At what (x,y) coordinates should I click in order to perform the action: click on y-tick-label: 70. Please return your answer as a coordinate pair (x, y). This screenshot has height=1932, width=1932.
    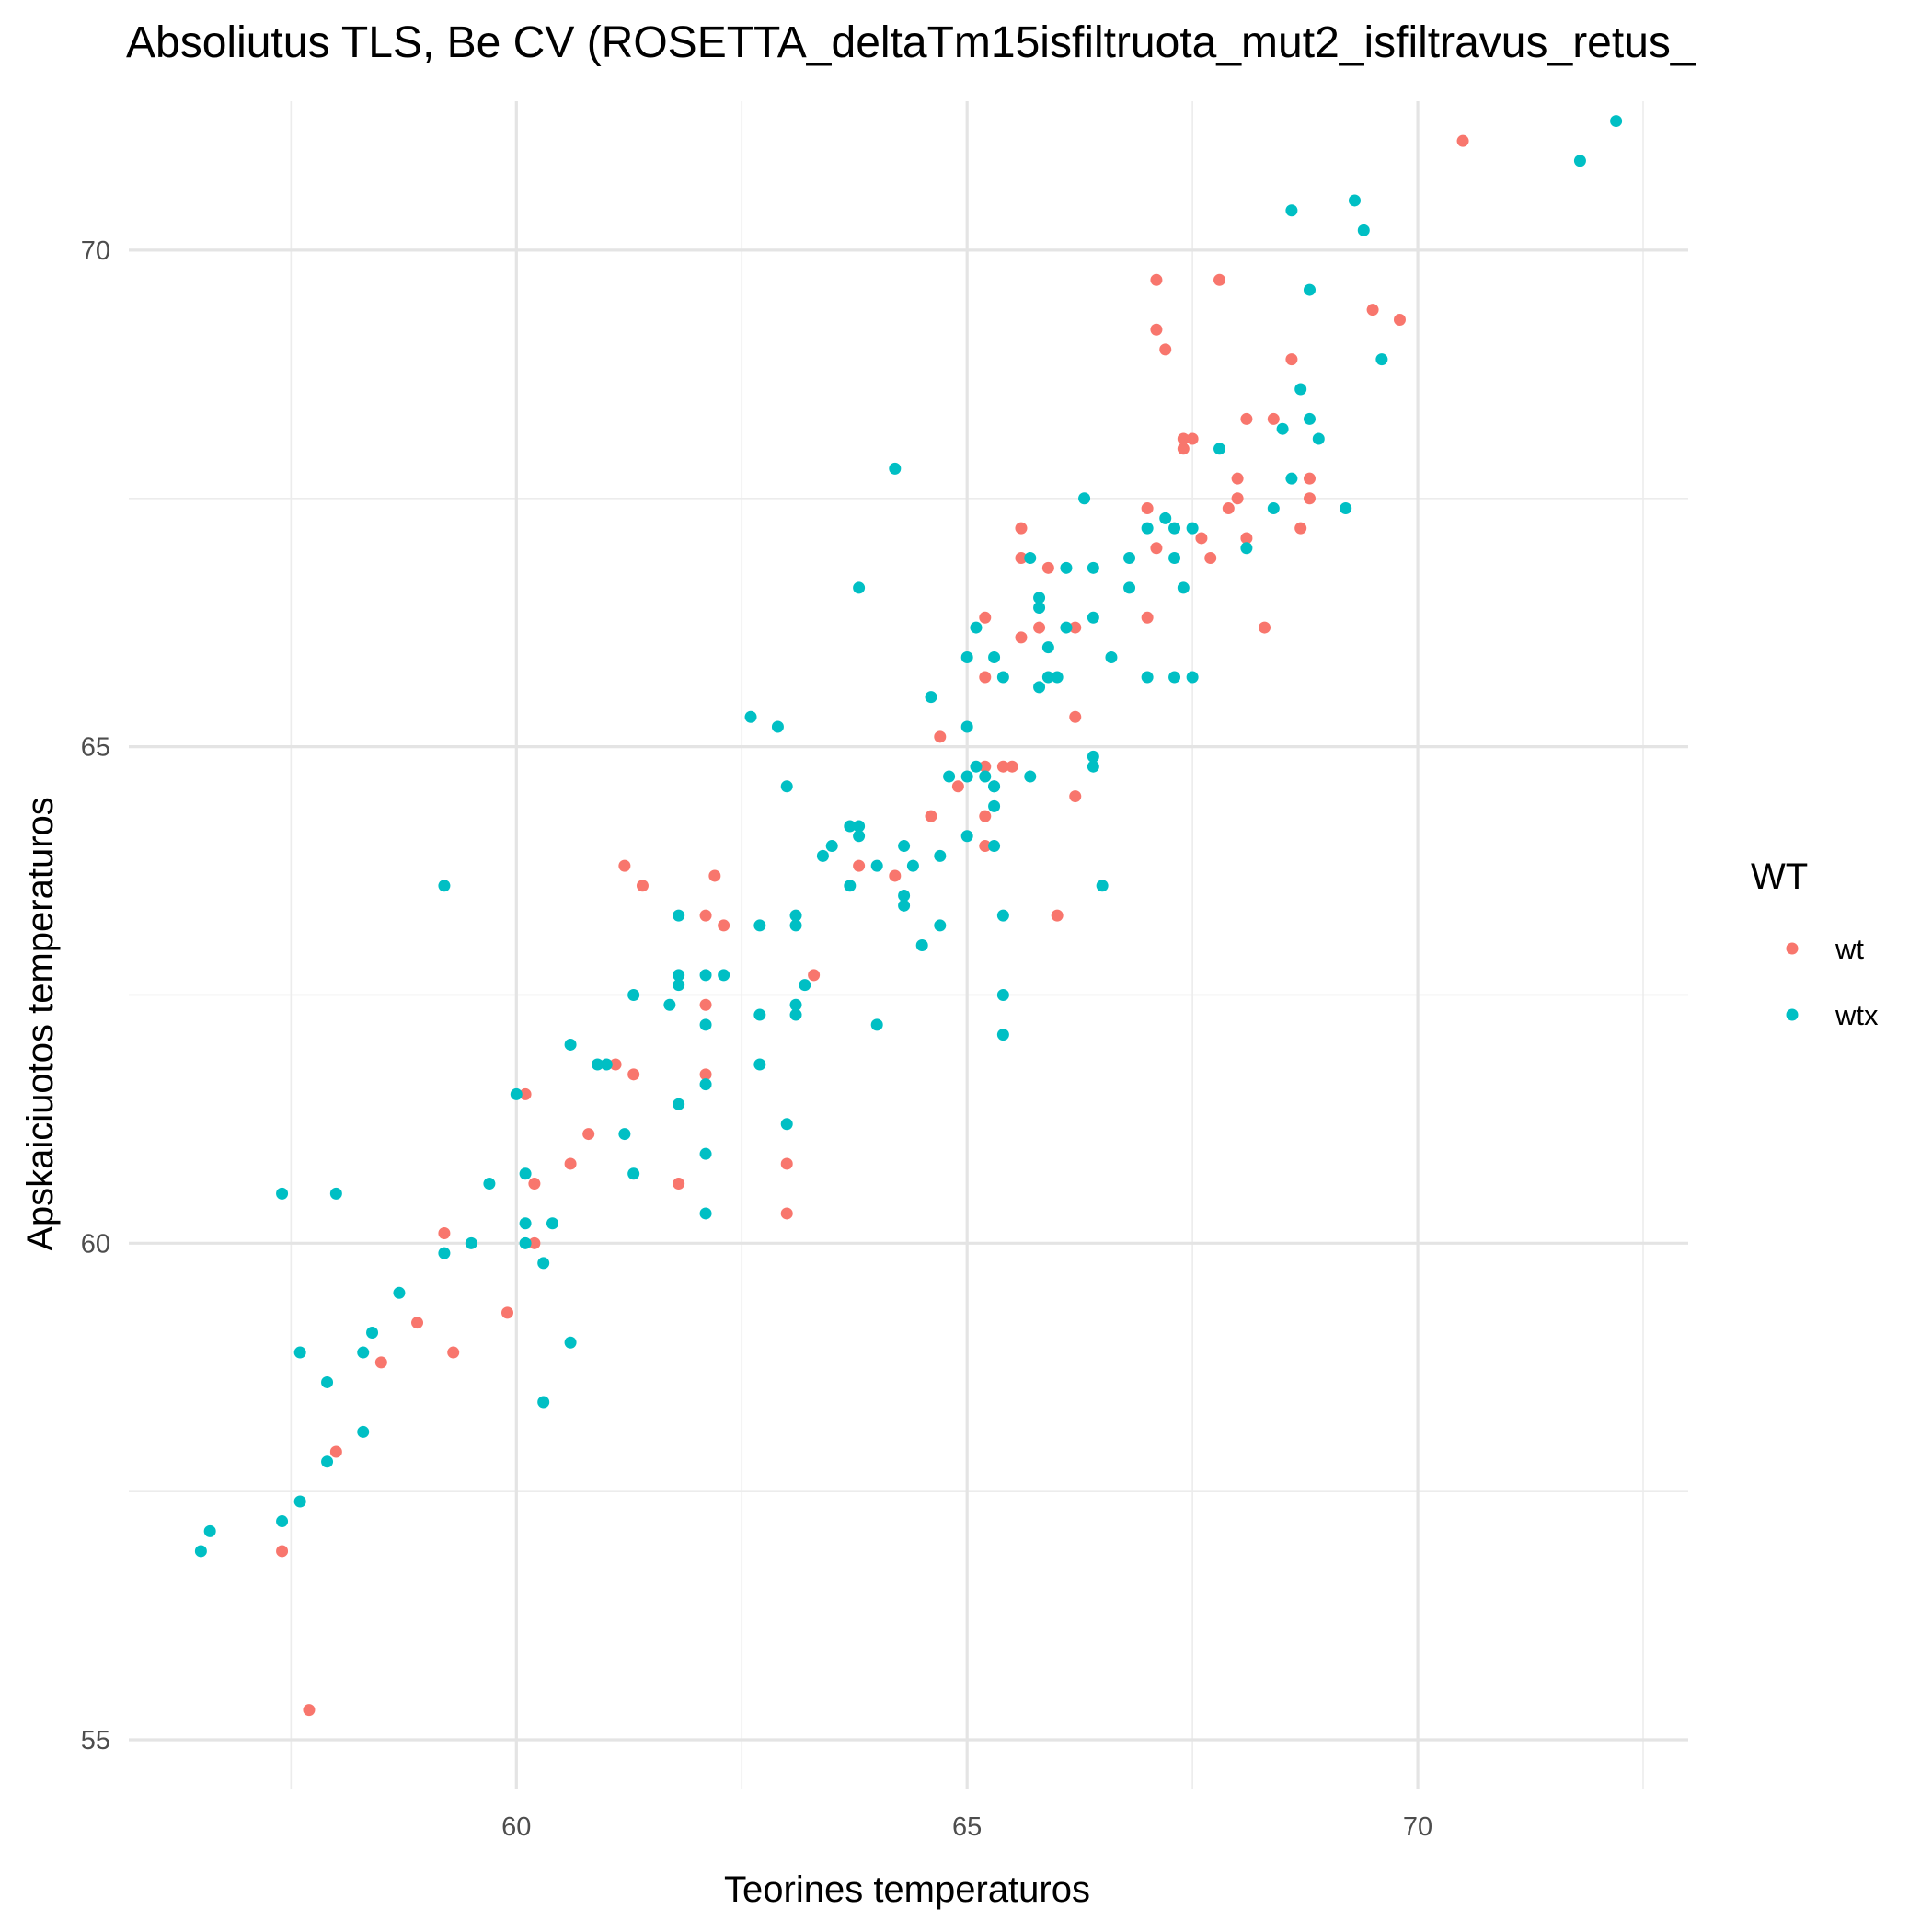
    Looking at the image, I should click on (95, 251).